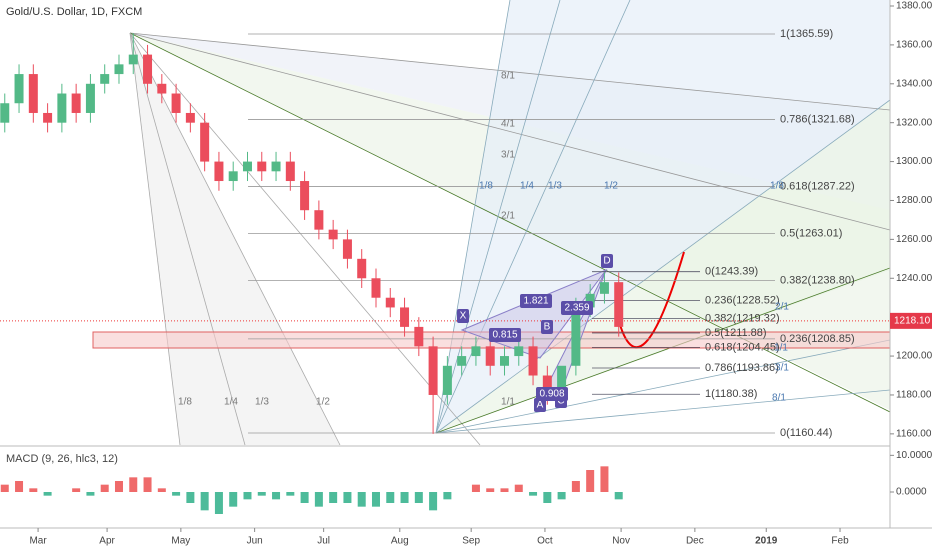 The height and width of the screenshot is (550, 932). What do you see at coordinates (840, 541) in the screenshot?
I see `x-tick-label: Feb` at bounding box center [840, 541].